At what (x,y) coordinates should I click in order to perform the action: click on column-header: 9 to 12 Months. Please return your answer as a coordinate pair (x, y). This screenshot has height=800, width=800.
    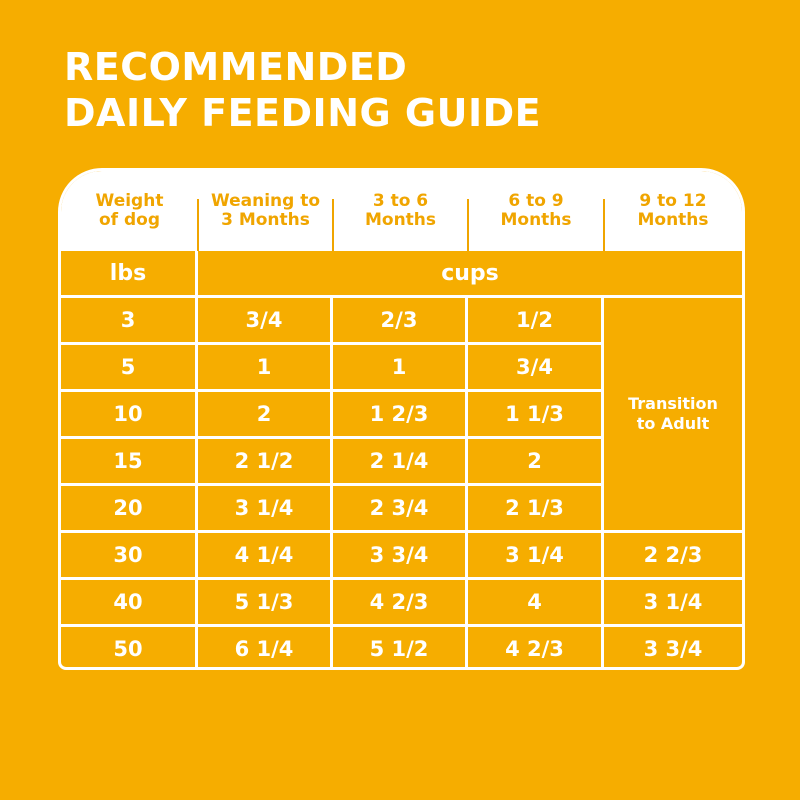
    Looking at the image, I should click on (673, 210).